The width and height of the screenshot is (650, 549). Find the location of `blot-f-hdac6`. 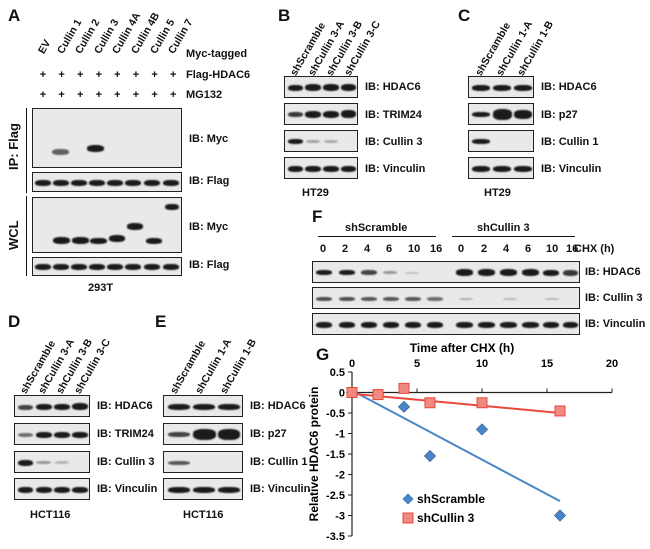

blot-f-hdac6 is located at coordinates (446, 272).